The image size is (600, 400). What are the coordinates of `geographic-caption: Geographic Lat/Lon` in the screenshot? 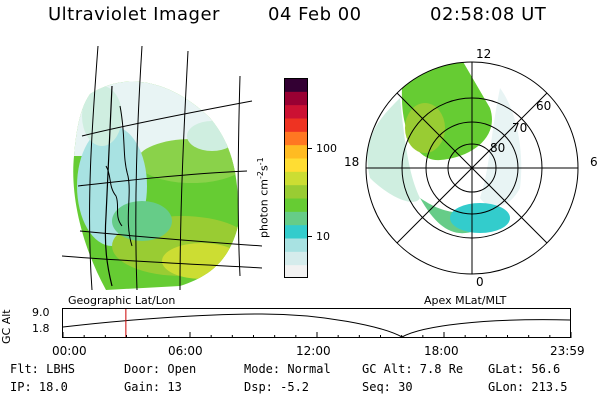 It's located at (122, 300).